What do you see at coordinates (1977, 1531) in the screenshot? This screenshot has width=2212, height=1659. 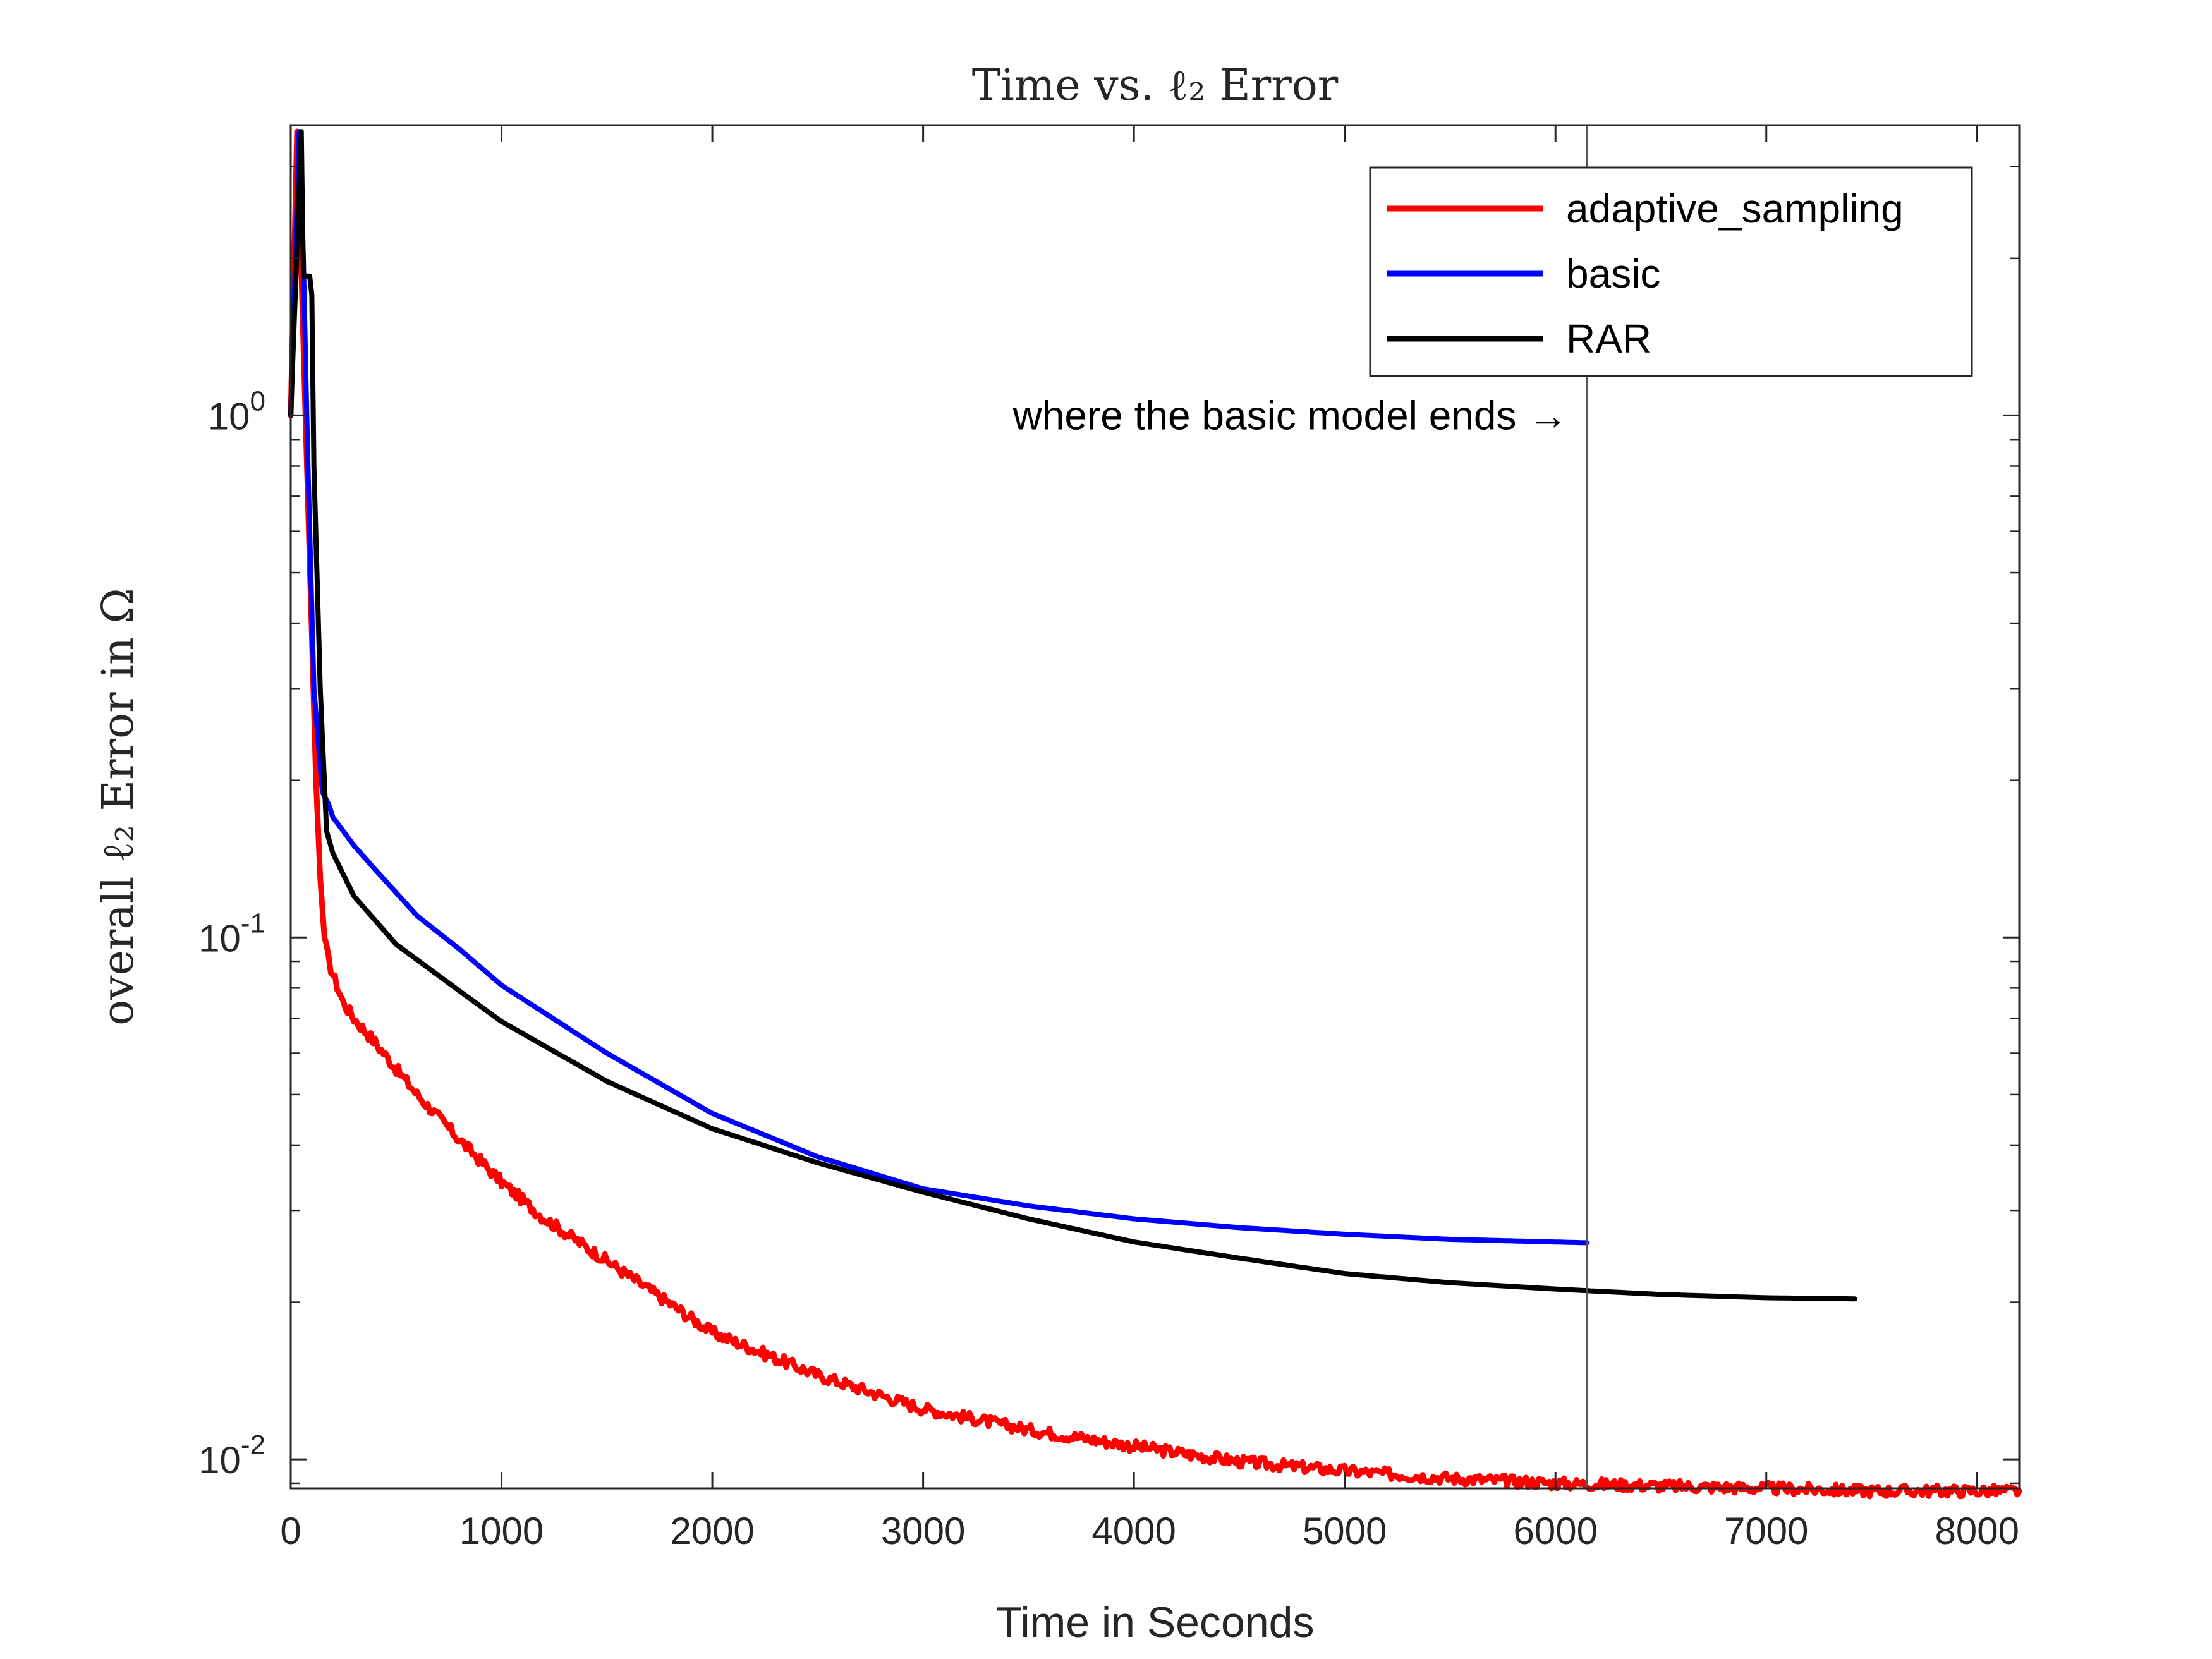 I see `x-tick-label: 8000` at bounding box center [1977, 1531].